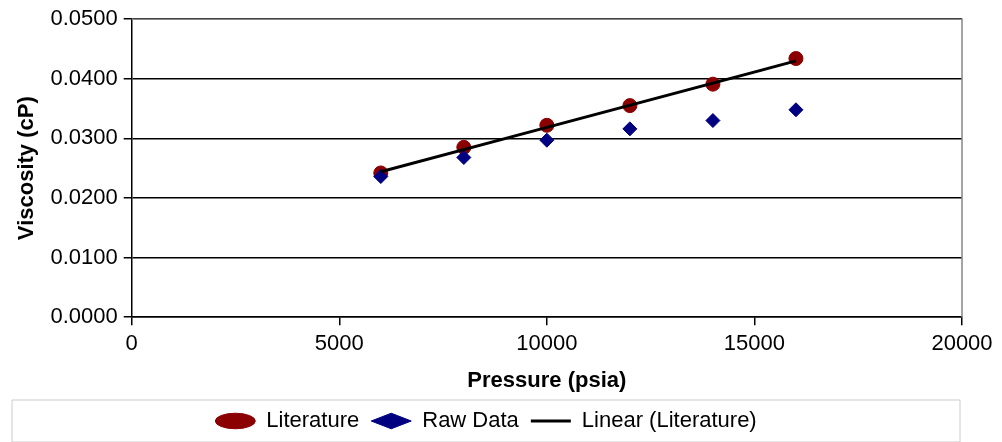  I want to click on x-tick-label: 20000, so click(962, 343).